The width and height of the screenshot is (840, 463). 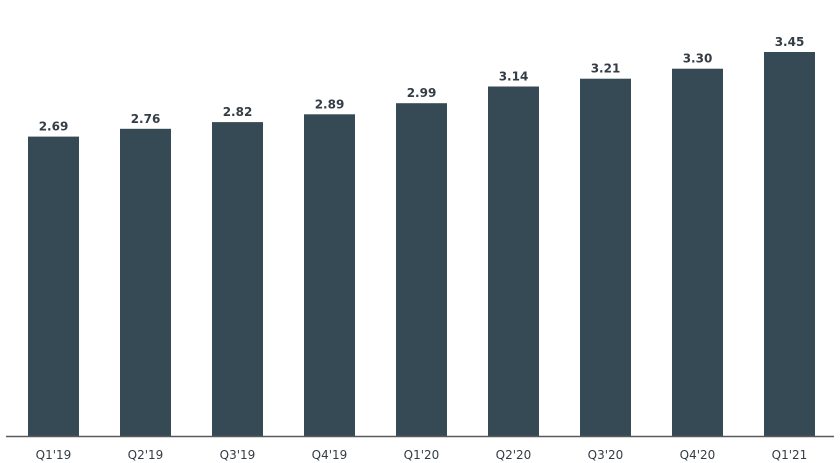 I want to click on x-tick-label: Q3'20, so click(x=606, y=455).